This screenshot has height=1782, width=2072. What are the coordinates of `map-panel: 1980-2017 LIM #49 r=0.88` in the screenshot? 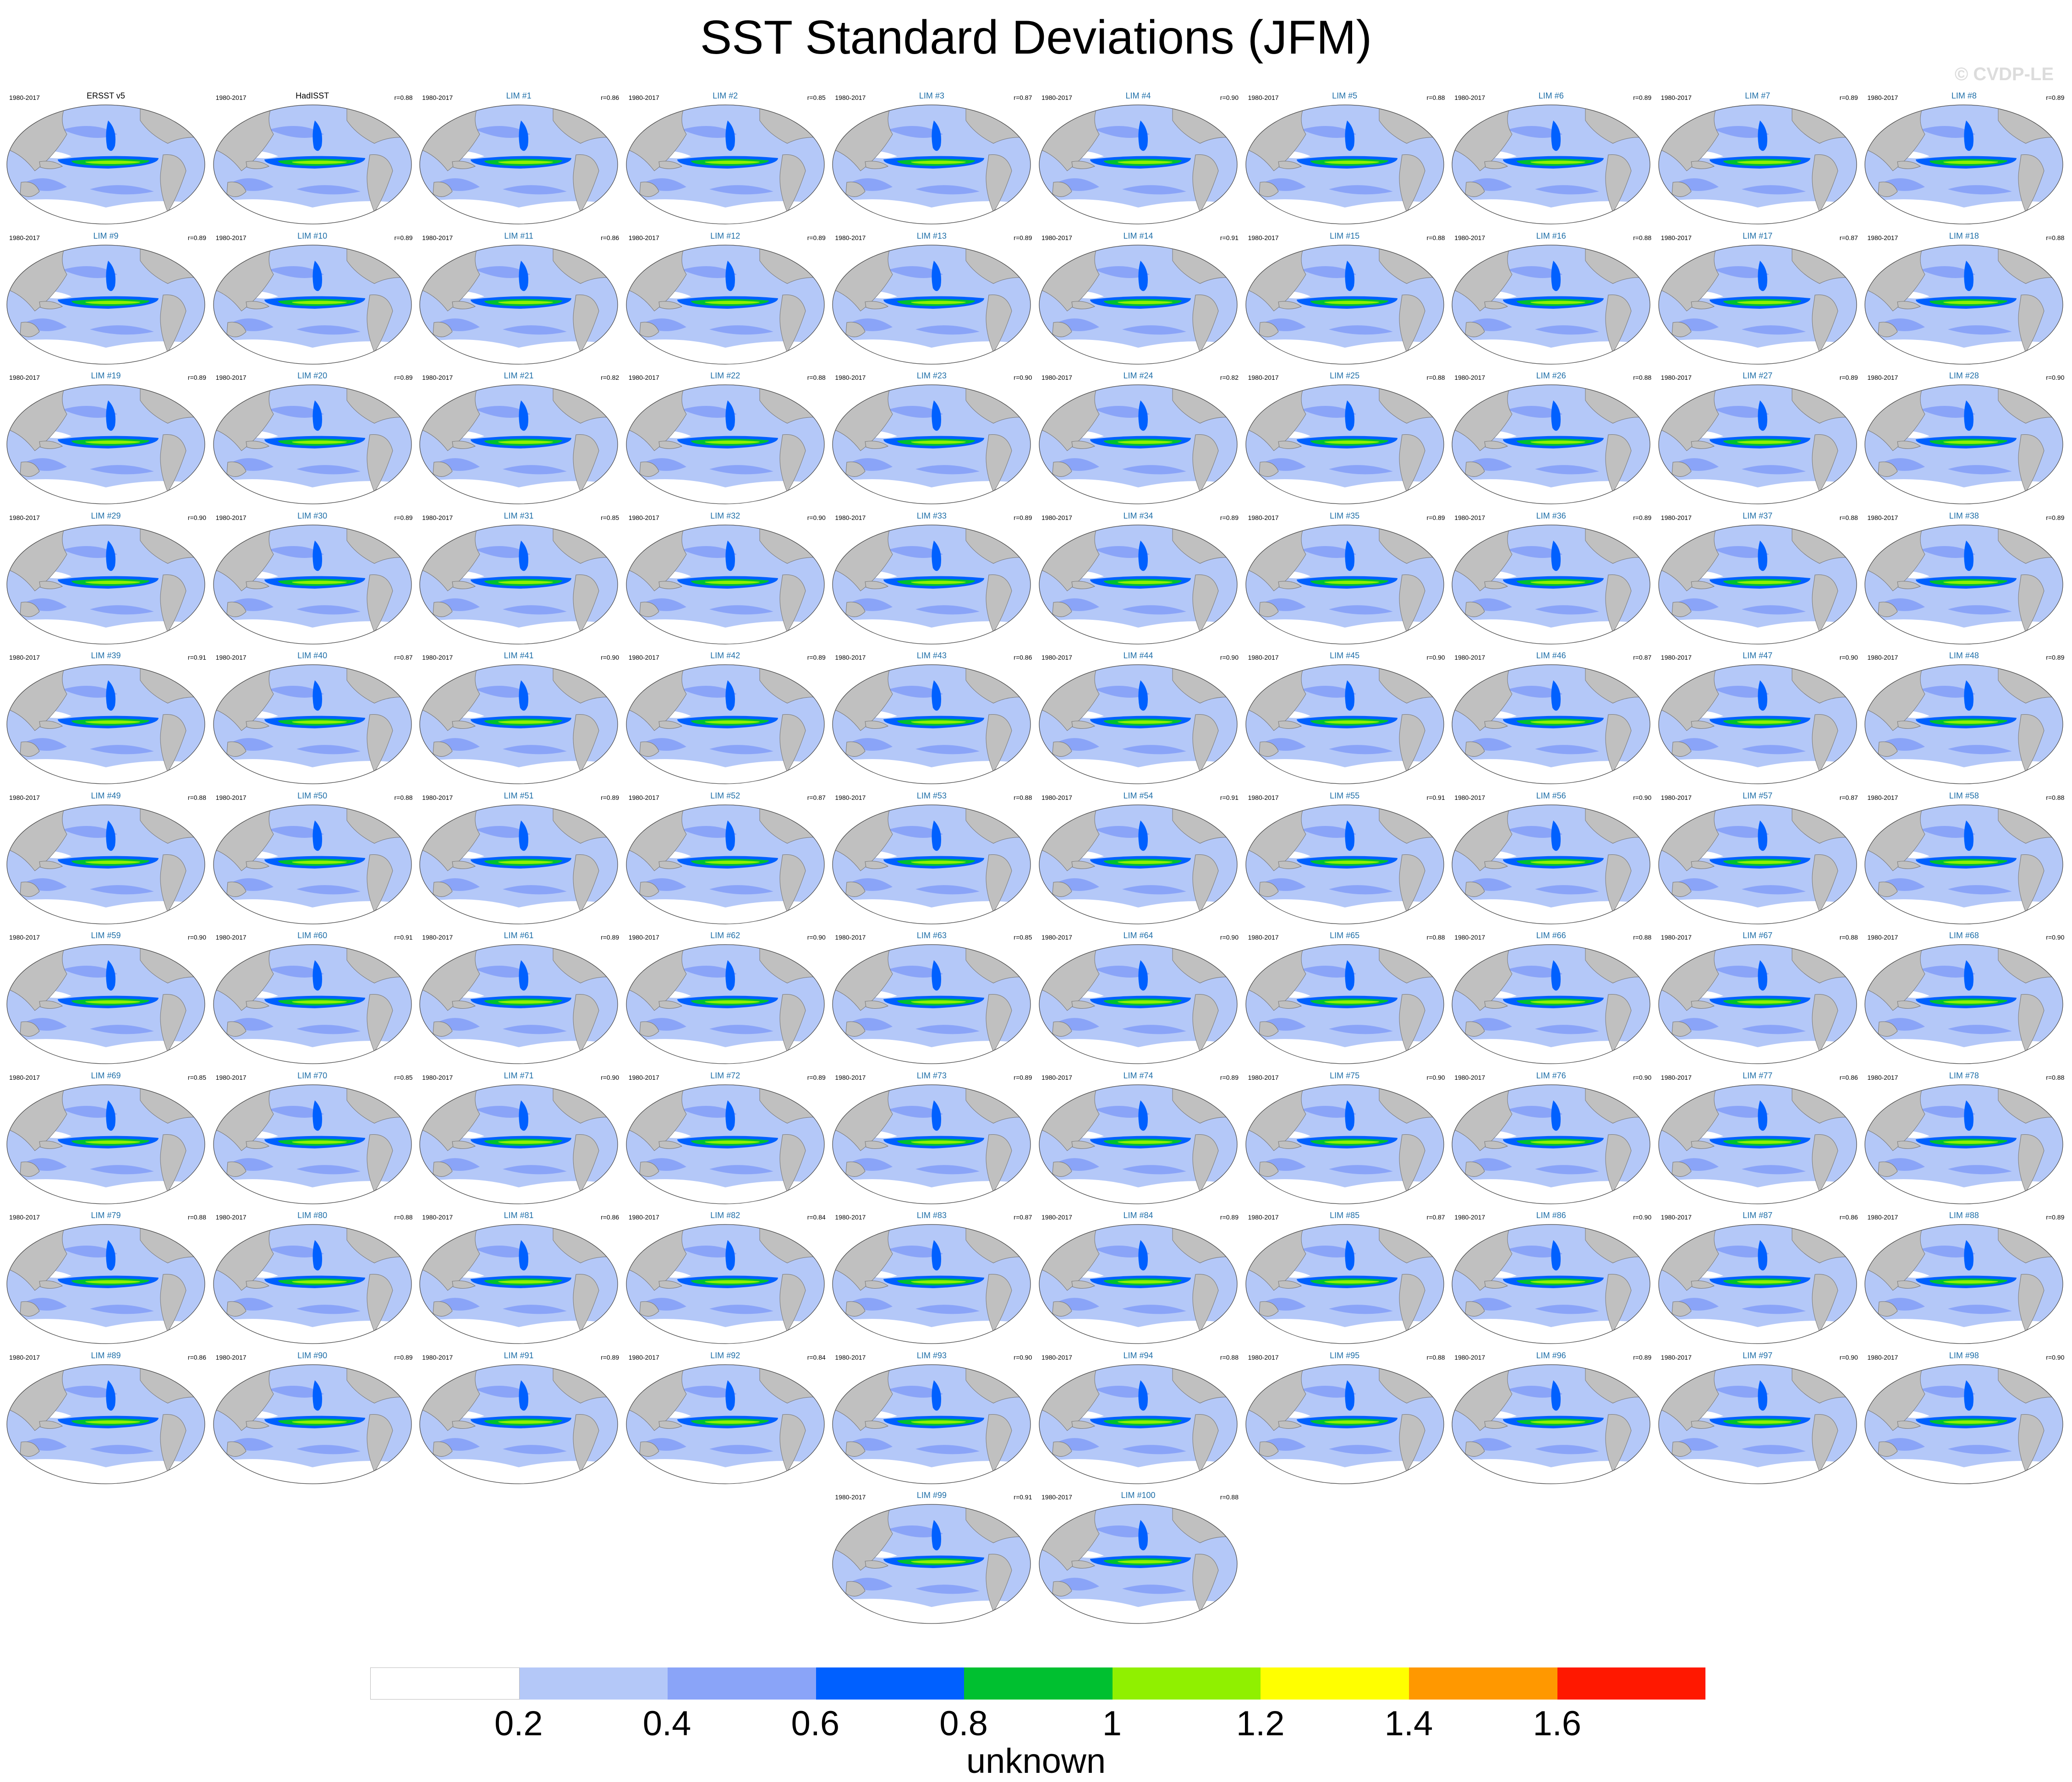 It's located at (106, 859).